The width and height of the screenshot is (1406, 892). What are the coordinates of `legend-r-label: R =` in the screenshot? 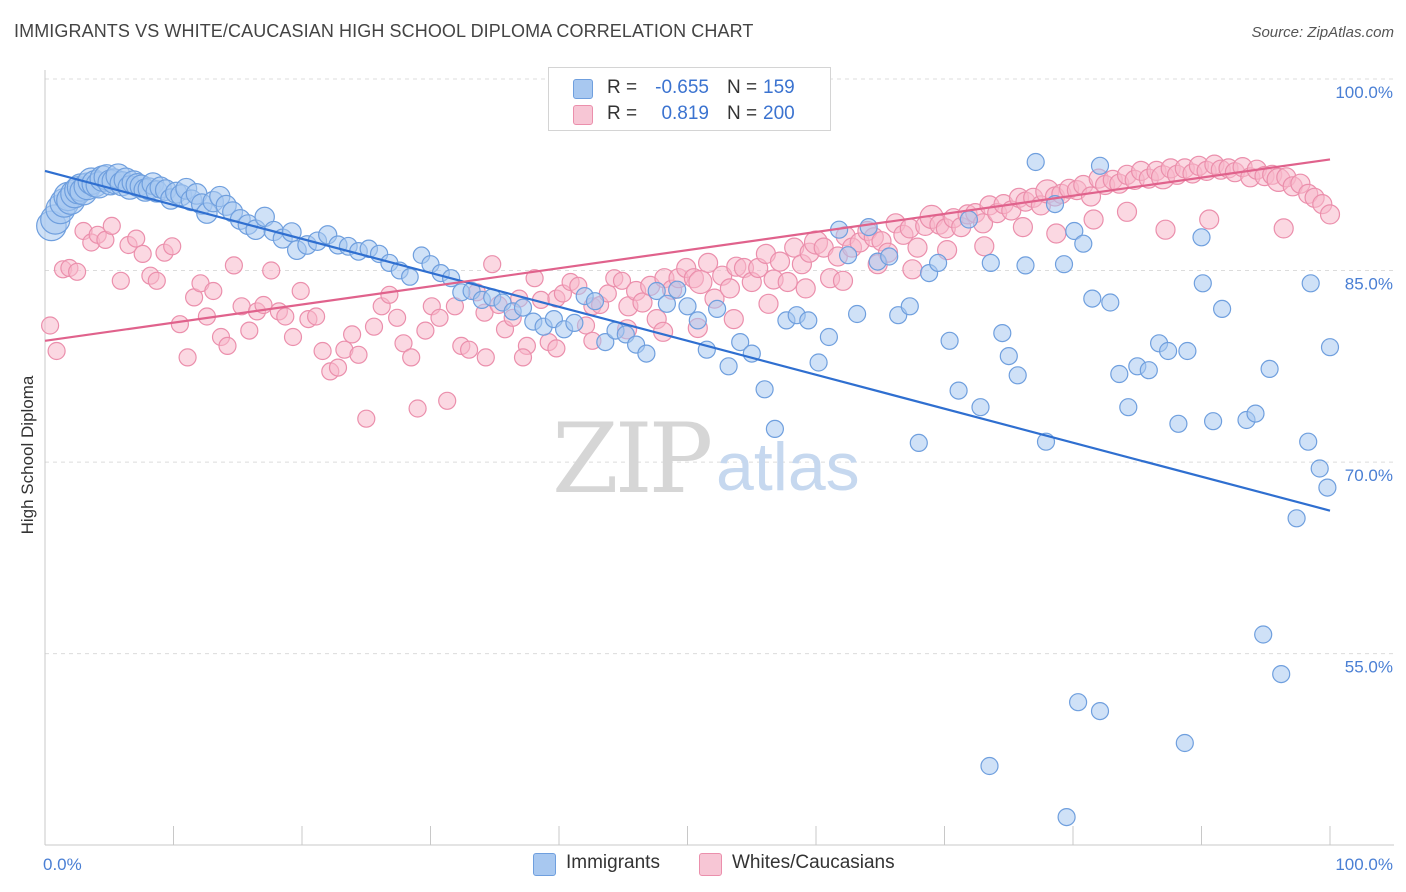 It's located at (622, 113).